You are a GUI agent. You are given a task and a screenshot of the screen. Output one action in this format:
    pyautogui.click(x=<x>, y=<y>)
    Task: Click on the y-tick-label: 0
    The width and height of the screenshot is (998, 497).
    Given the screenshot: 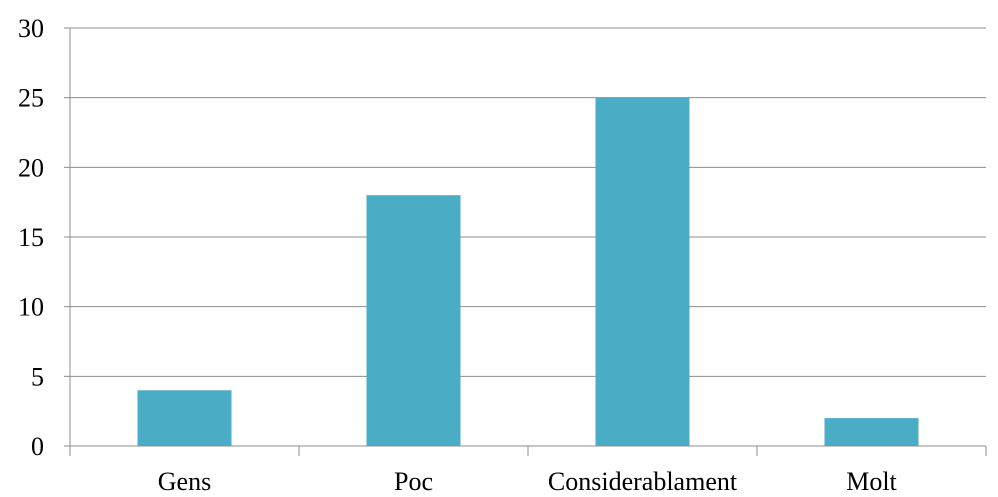 What is the action you would take?
    pyautogui.click(x=37, y=446)
    